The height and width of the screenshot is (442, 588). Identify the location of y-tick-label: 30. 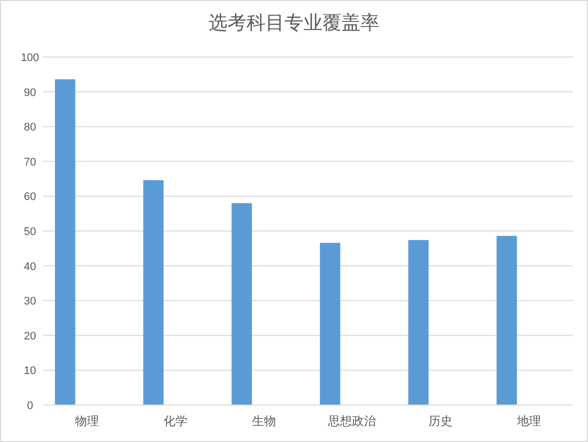
(30, 302).